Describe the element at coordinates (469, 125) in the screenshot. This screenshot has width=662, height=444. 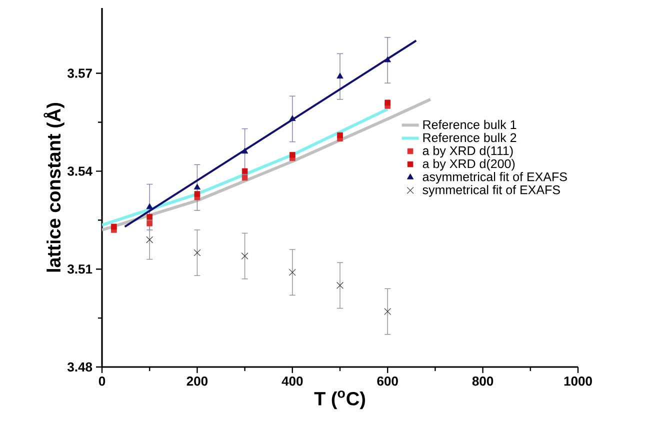
I see `legend-label: Reference bulk 1` at that location.